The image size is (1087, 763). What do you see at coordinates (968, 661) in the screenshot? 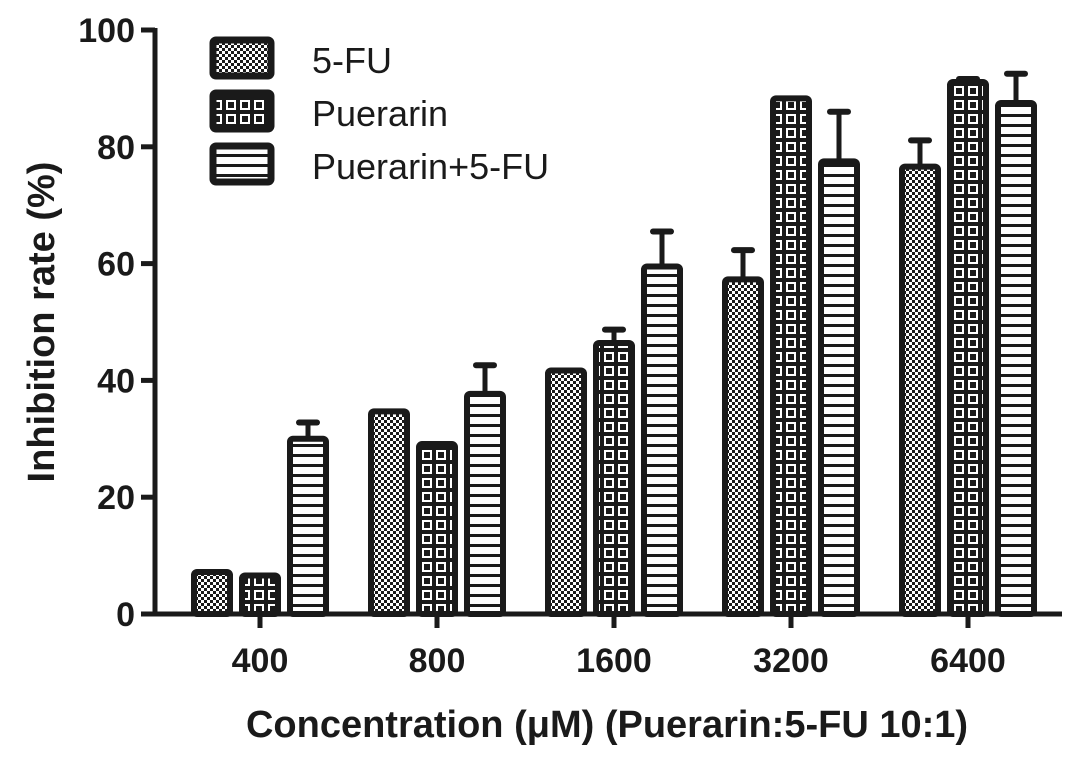
I see `x-tick-label: 6400` at bounding box center [968, 661].